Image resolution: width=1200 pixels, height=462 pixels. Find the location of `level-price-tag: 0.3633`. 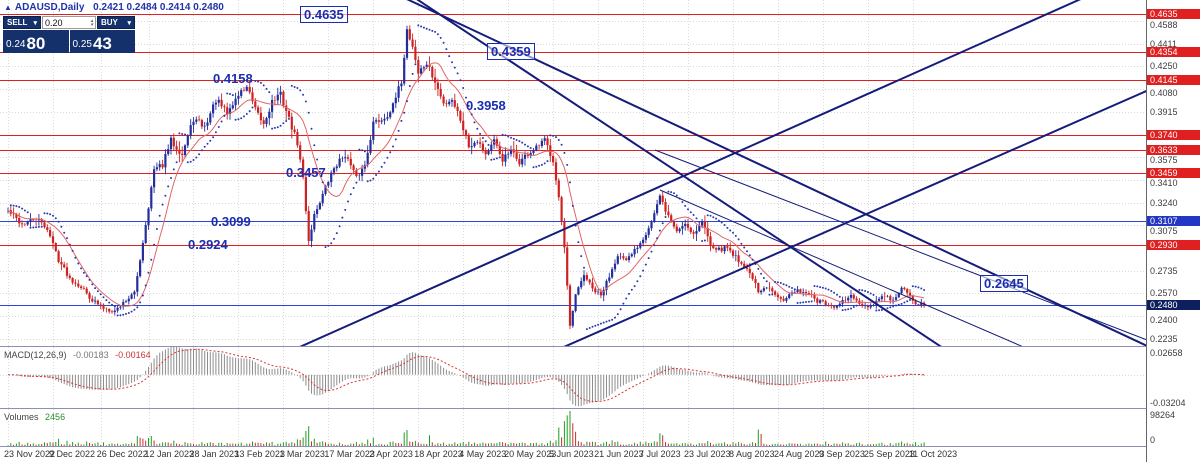

level-price-tag: 0.3633 is located at coordinates (1173, 149).